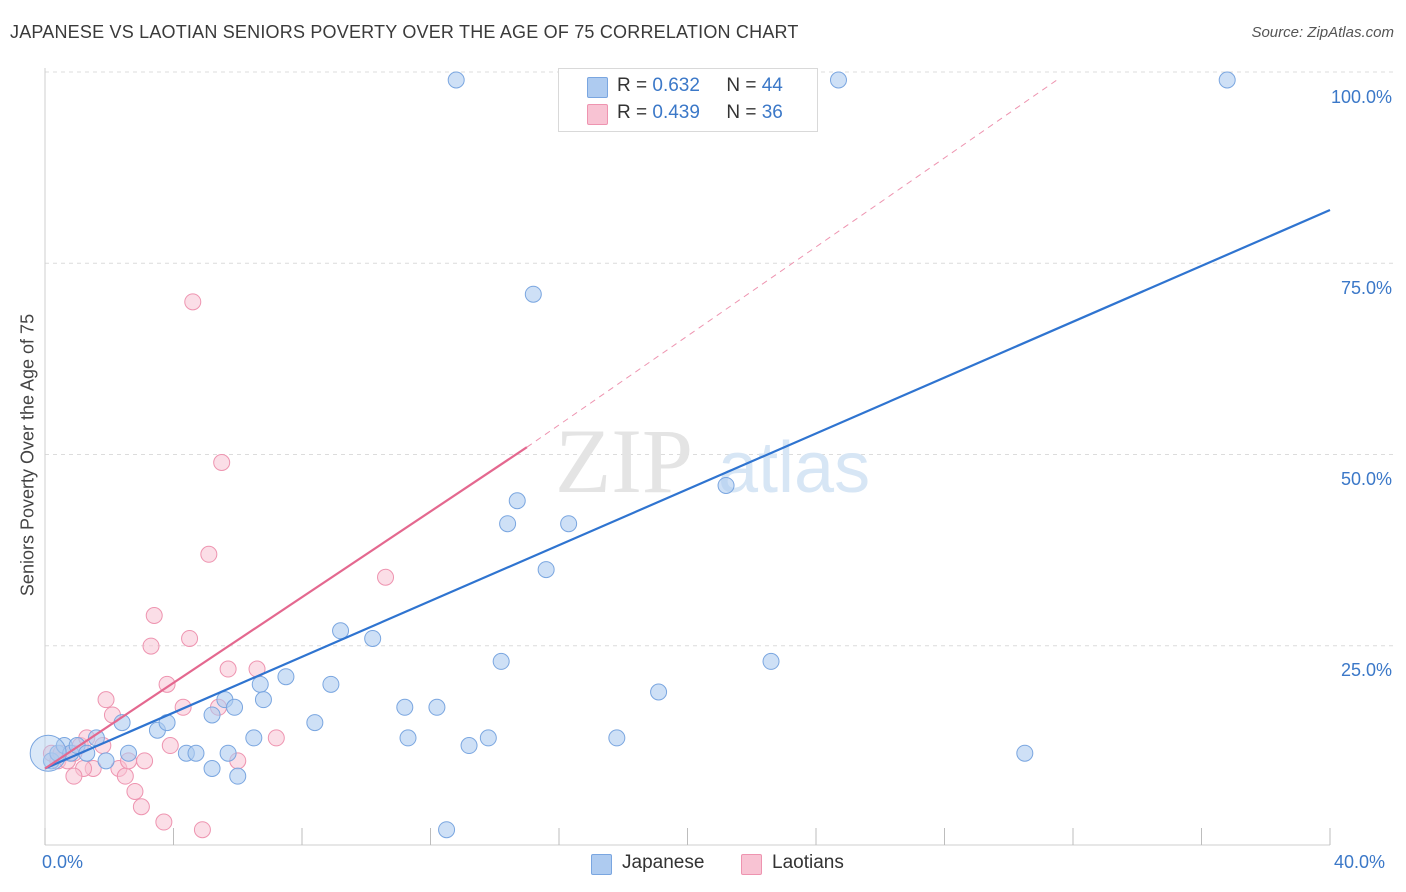 The width and height of the screenshot is (1406, 892). I want to click on bottom-legend-laotians-swatch, so click(751, 864).